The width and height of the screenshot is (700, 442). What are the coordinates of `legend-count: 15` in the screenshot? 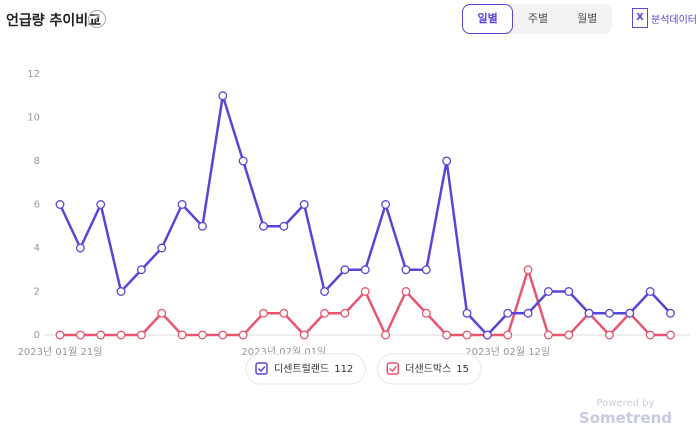 It's located at (462, 369).